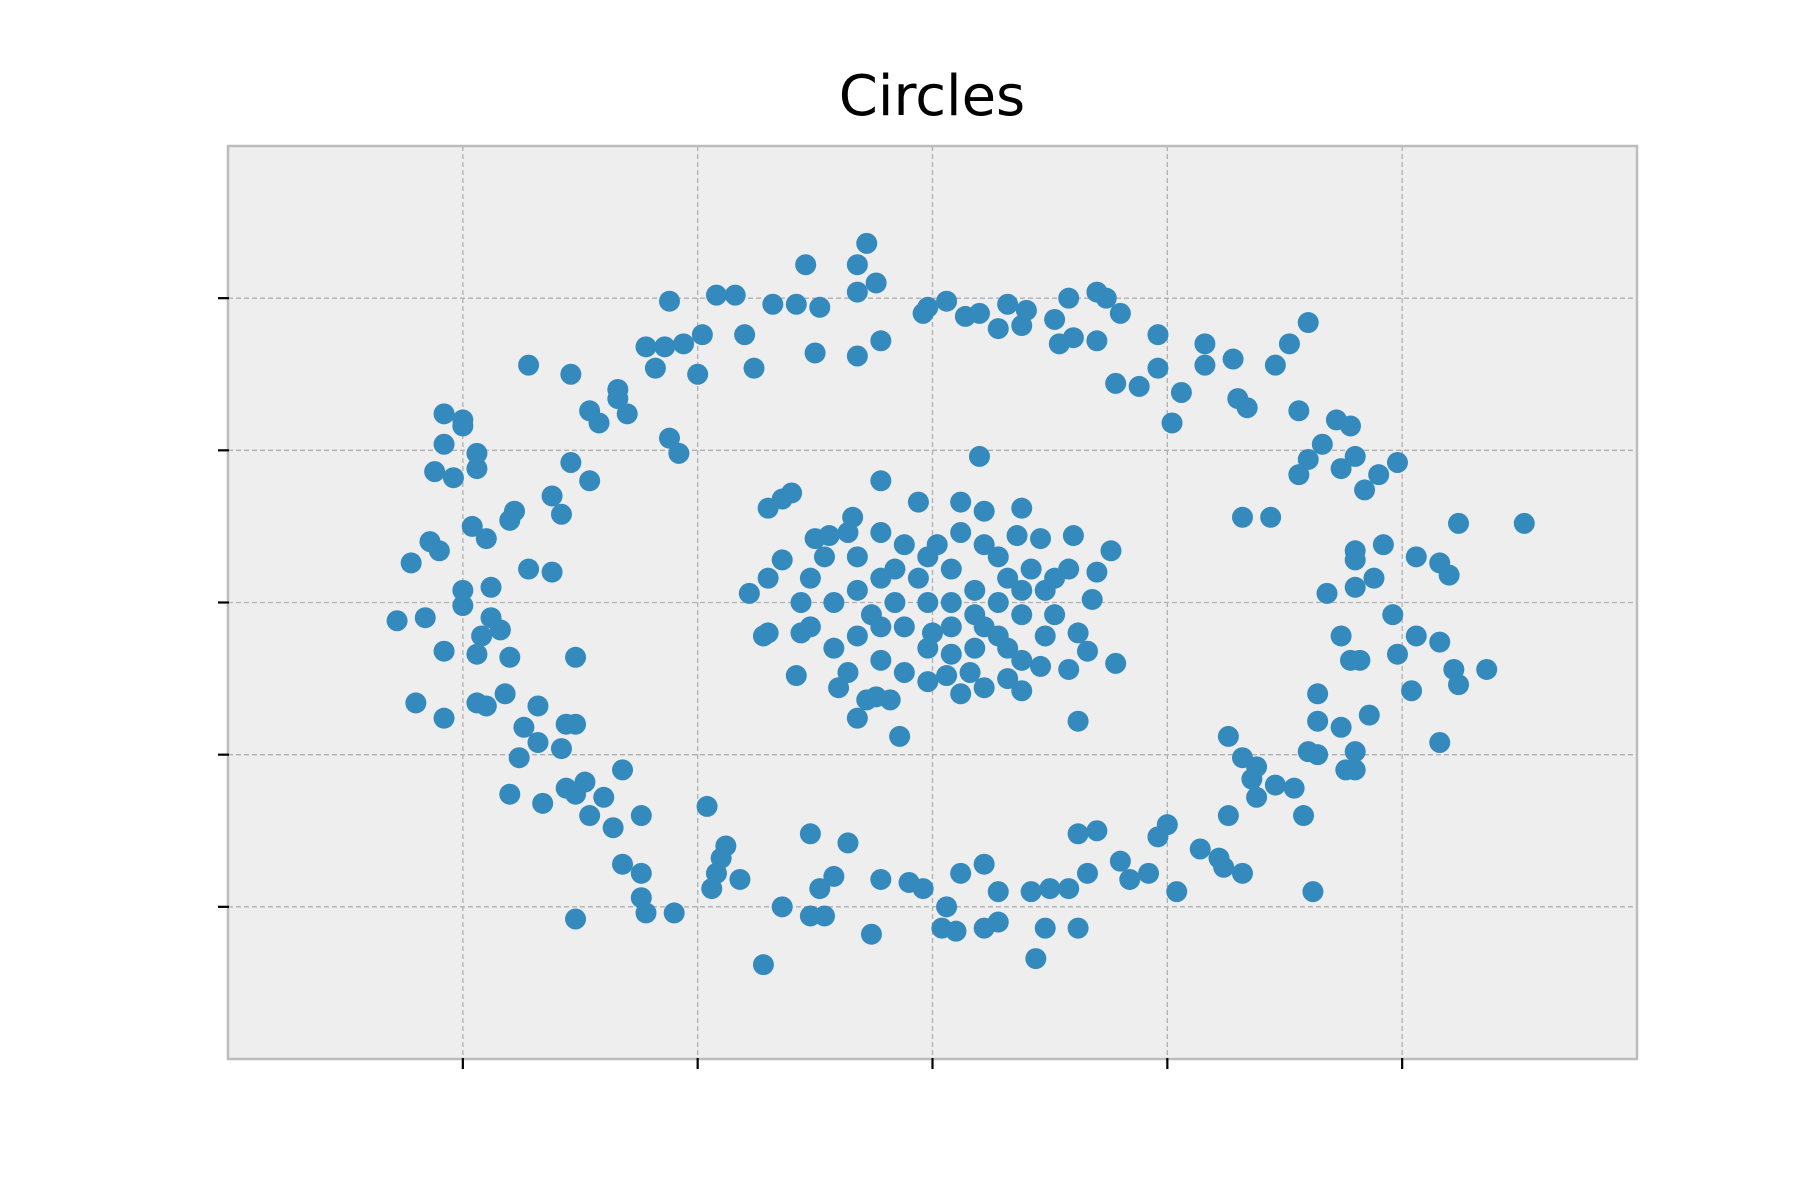  I want to click on chart-title: Circles, so click(932, 96).